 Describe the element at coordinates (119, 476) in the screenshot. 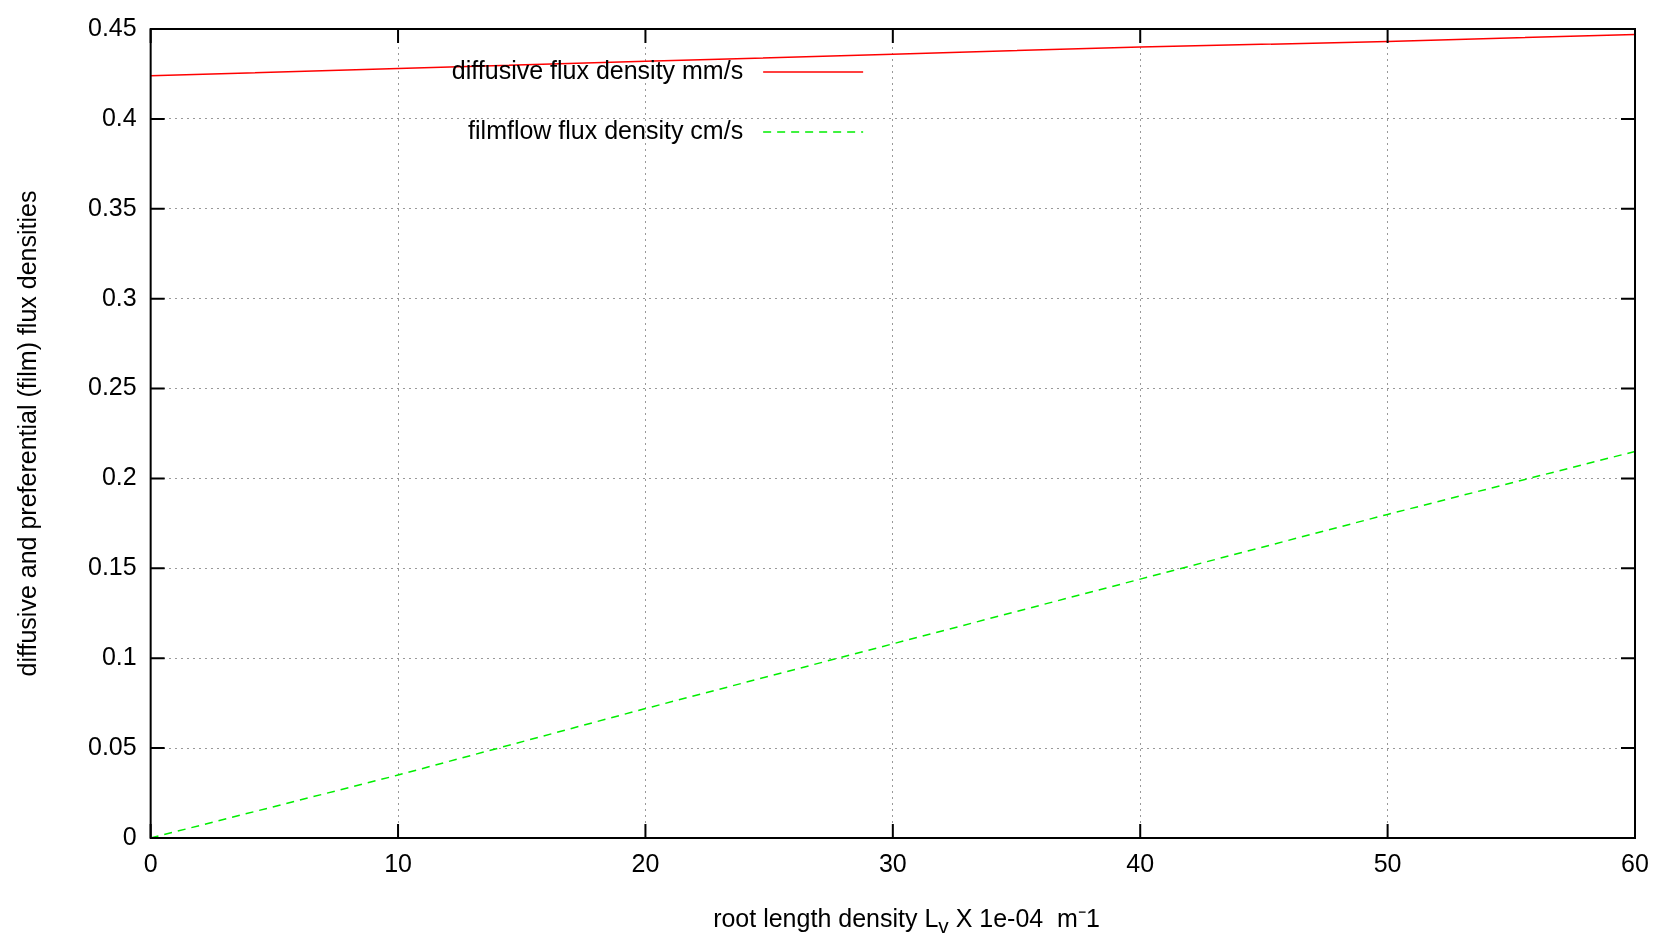

I see `y-tick-label: 0.2` at that location.